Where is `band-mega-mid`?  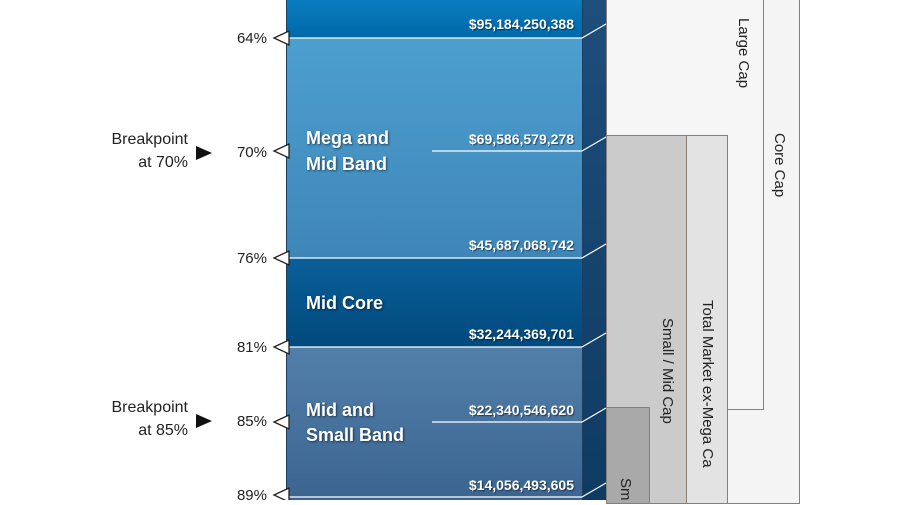 band-mega-mid is located at coordinates (434, 148).